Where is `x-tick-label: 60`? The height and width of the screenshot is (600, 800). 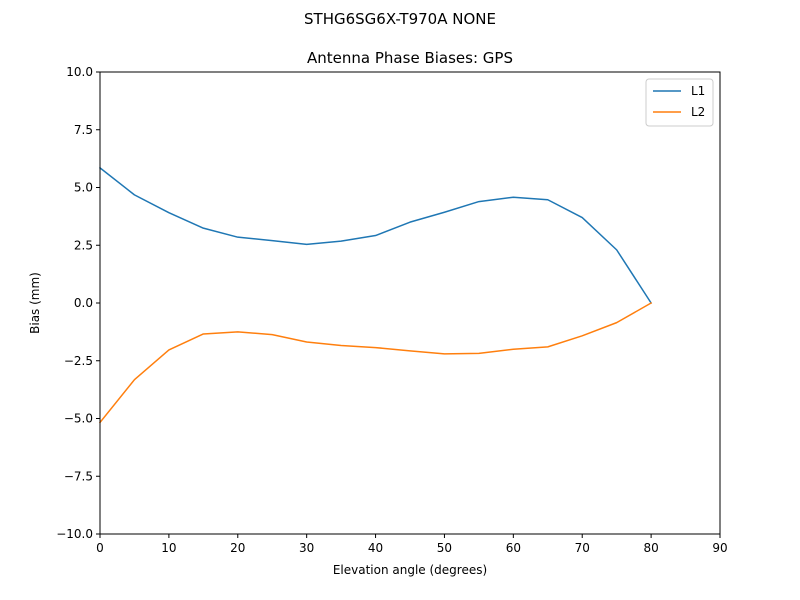
x-tick-label: 60 is located at coordinates (513, 548).